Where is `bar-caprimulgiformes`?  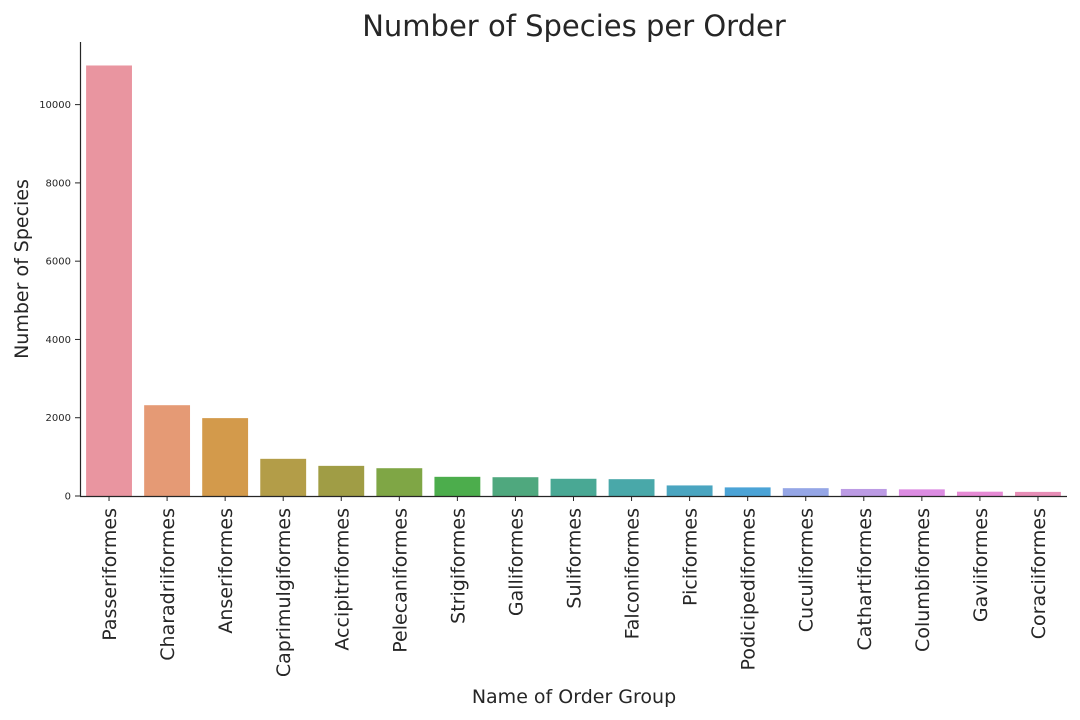 bar-caprimulgiformes is located at coordinates (283, 477).